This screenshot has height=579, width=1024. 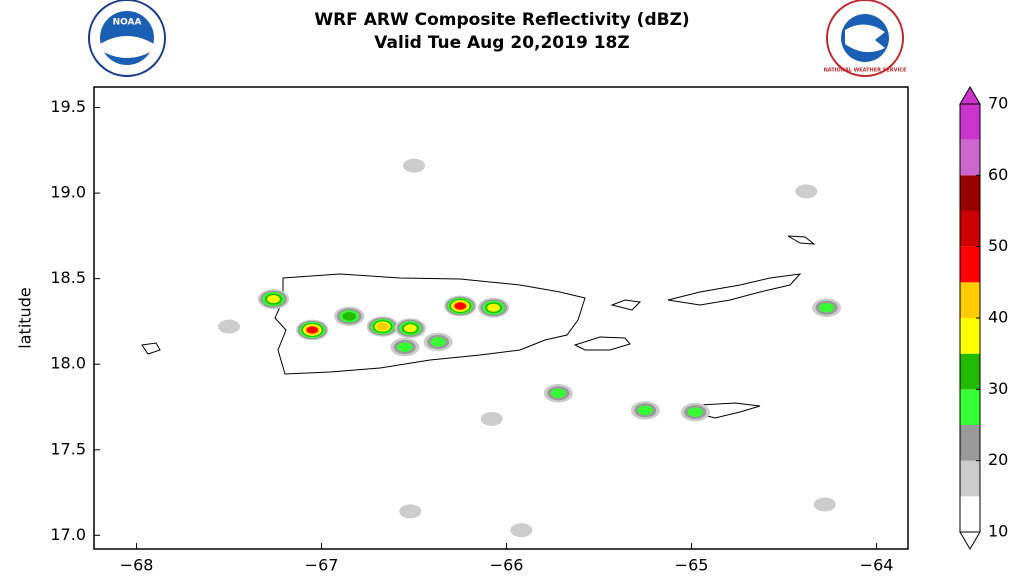 I want to click on colorbar-tick-label: 40, so click(x=998, y=317).